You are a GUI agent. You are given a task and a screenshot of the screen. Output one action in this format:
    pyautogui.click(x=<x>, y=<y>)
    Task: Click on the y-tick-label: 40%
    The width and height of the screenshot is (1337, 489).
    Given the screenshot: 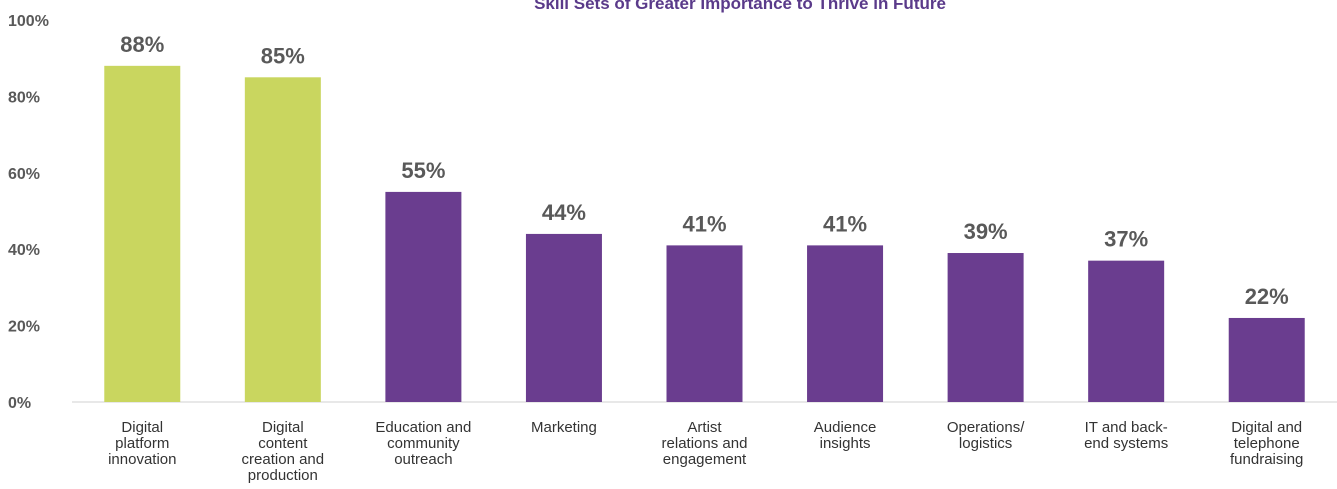 What is the action you would take?
    pyautogui.click(x=24, y=250)
    